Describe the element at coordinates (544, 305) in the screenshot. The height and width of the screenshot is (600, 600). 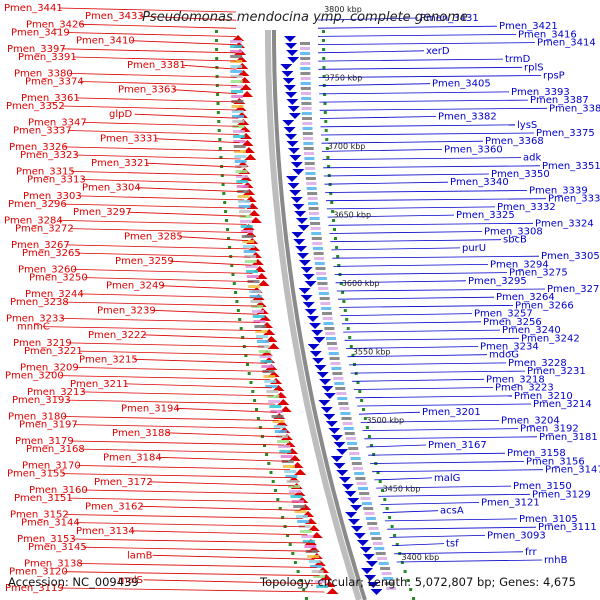
I see `right-gene-label: Pmen_3266` at that location.